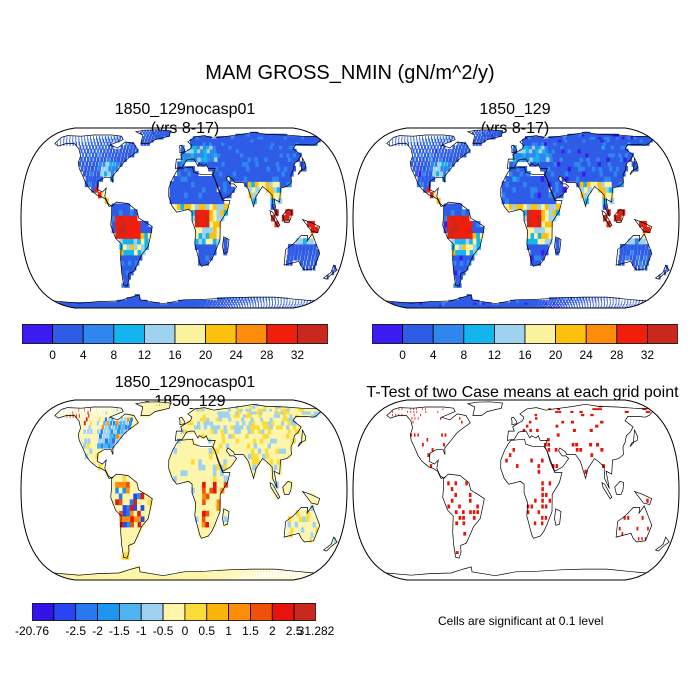  What do you see at coordinates (463, 516) in the screenshot?
I see `coastline-southamerica` at bounding box center [463, 516].